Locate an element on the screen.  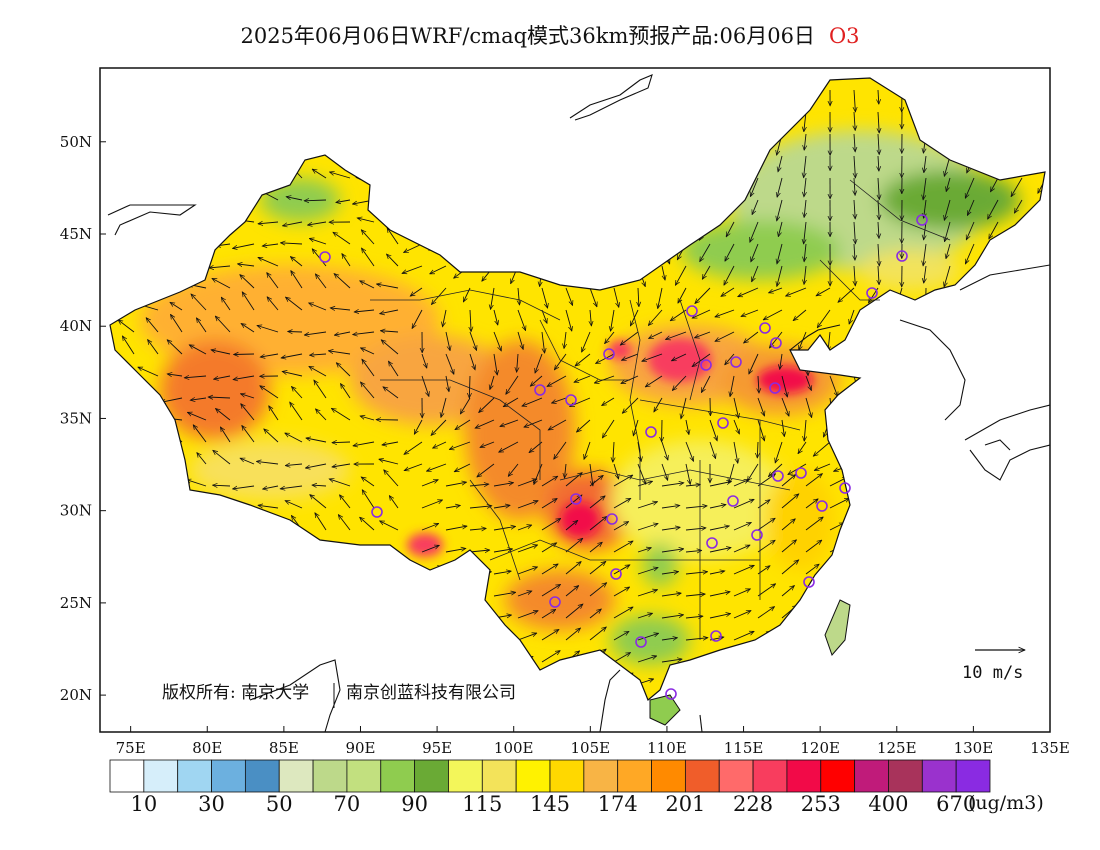
lon-tick-label: 130E is located at coordinates (974, 748).